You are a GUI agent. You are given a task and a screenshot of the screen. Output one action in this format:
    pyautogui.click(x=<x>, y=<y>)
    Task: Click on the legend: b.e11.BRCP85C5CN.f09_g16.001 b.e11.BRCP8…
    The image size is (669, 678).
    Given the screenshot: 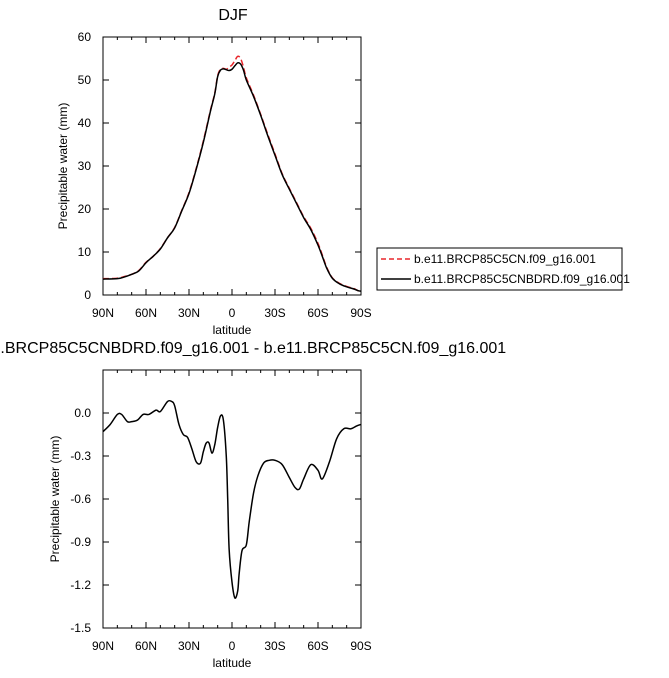 What is the action you would take?
    pyautogui.click(x=503, y=269)
    